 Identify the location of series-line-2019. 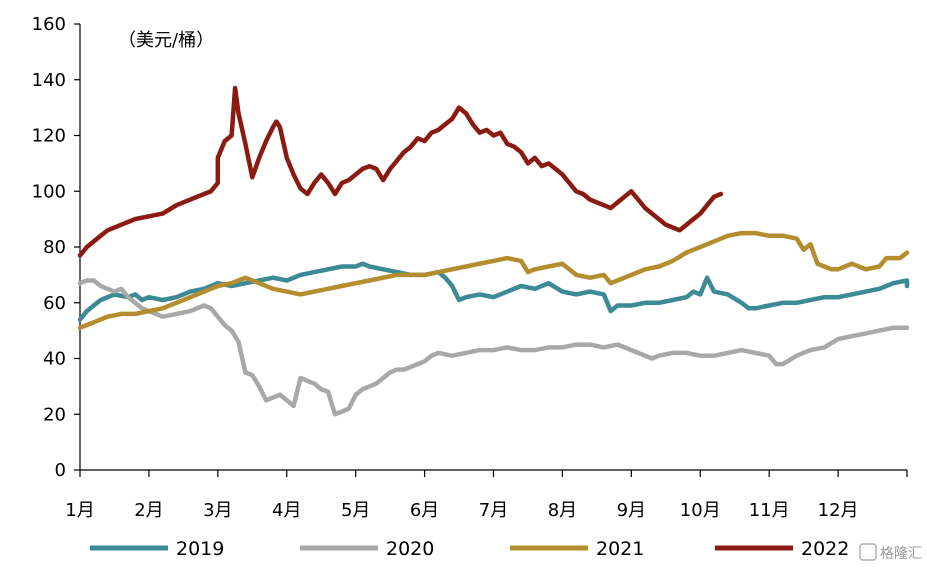
(493, 291).